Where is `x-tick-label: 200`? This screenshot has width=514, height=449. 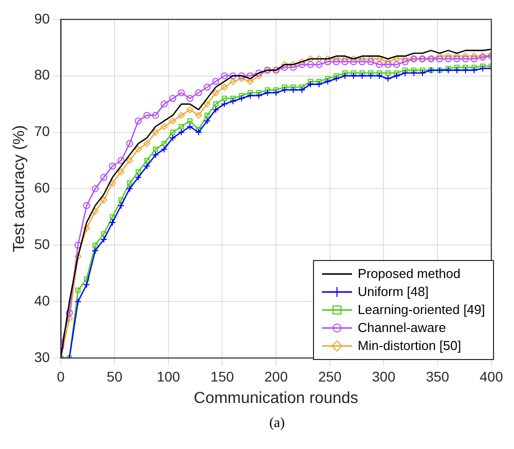 x-tick-label: 200 is located at coordinates (276, 376).